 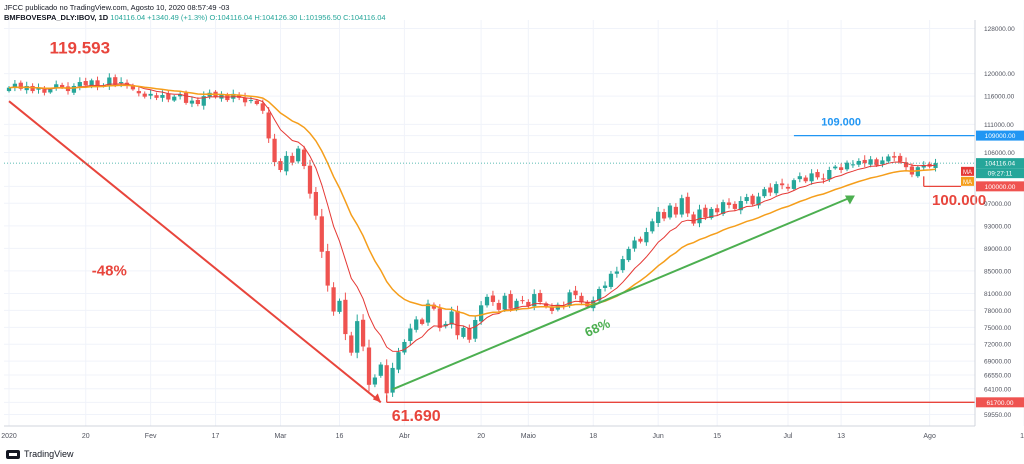 I want to click on price-tag-text: 100000.00, so click(x=1000, y=187).